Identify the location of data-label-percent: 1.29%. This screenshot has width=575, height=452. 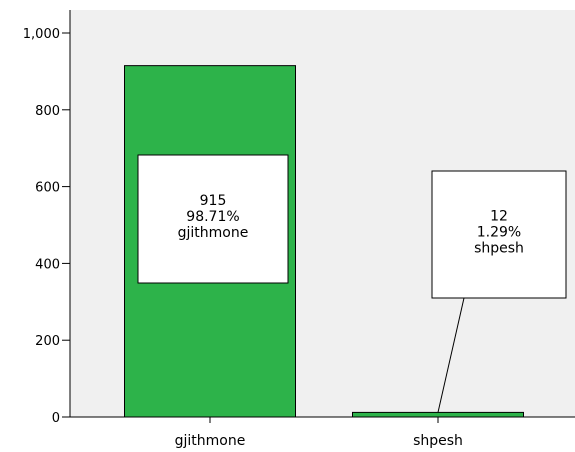
(499, 233).